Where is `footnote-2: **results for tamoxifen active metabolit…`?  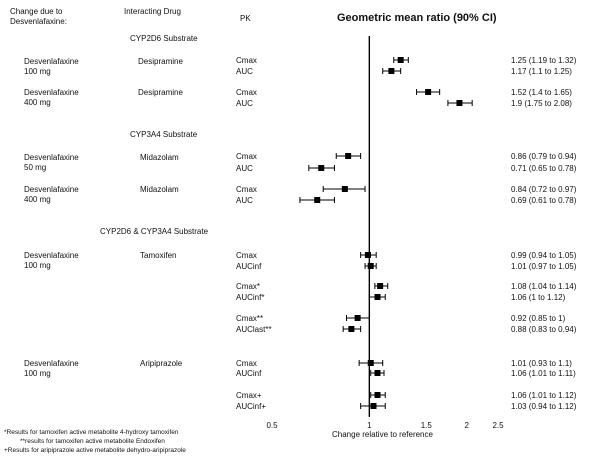
footnote-2: **results for tamoxifen active metabolit… is located at coordinates (92, 441).